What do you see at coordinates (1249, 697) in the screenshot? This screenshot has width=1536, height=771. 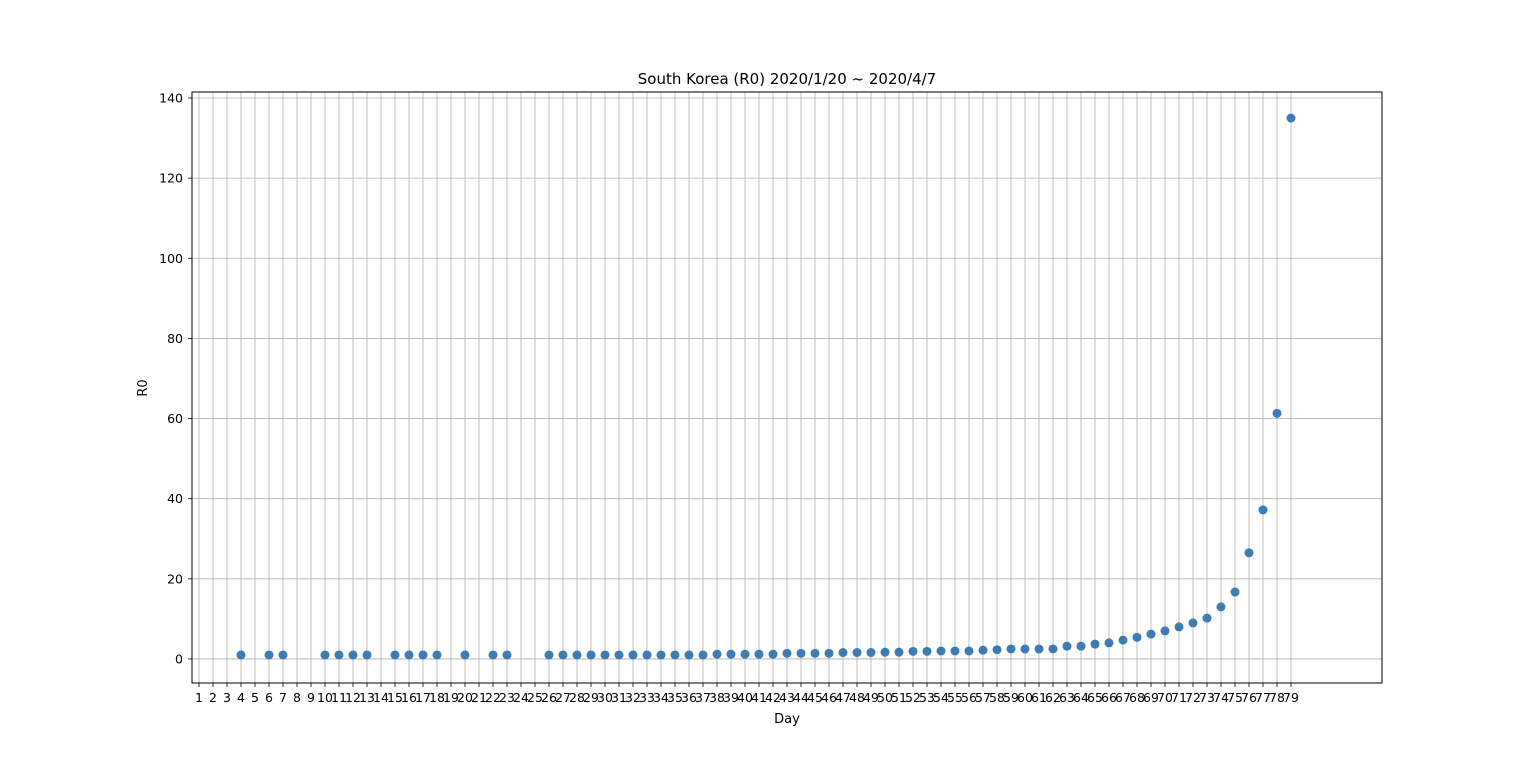 I see `x-tick-label: 76` at bounding box center [1249, 697].